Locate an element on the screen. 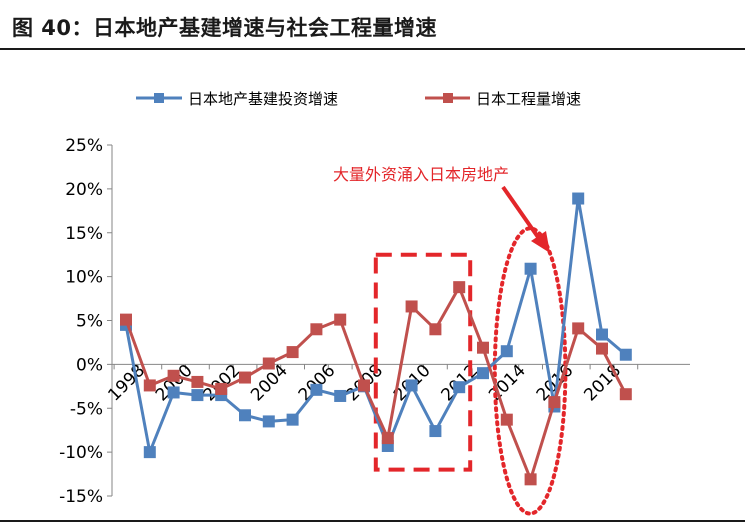 The height and width of the screenshot is (527, 745). y-tick-label: -10% is located at coordinates (81, 453).